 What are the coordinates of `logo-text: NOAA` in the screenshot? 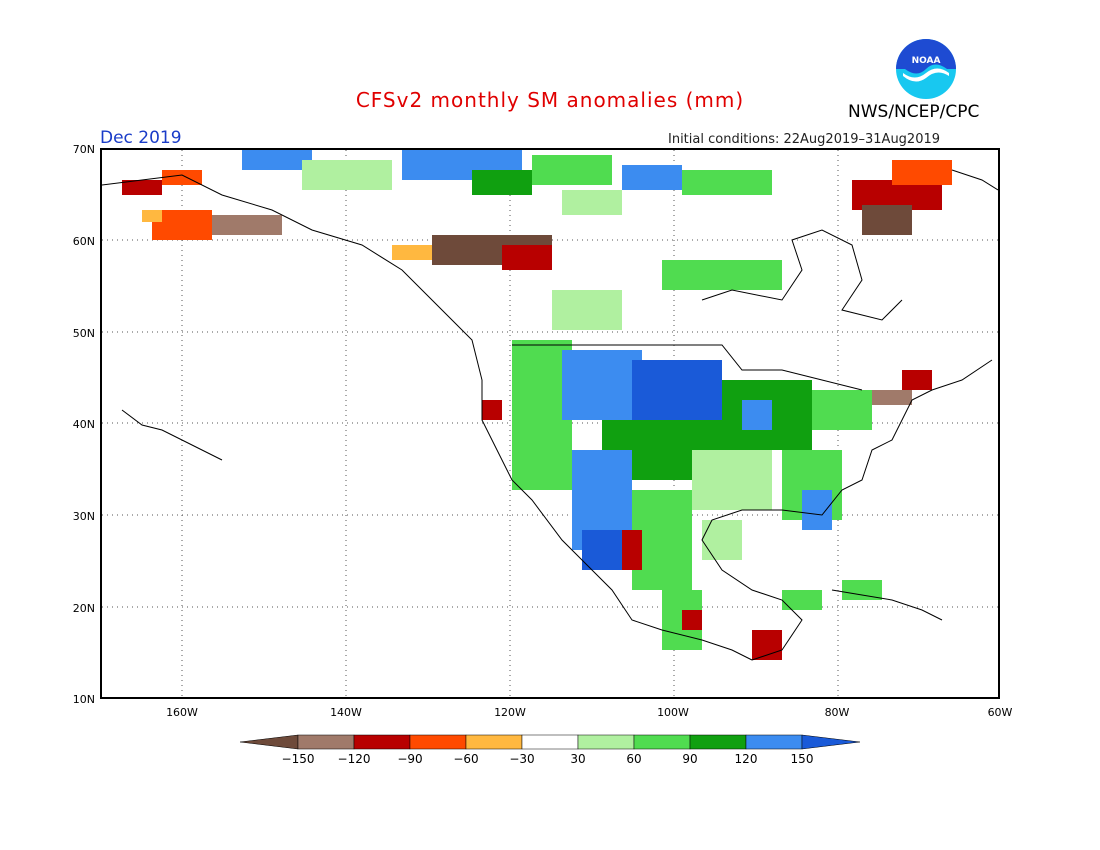 It's located at (926, 61).